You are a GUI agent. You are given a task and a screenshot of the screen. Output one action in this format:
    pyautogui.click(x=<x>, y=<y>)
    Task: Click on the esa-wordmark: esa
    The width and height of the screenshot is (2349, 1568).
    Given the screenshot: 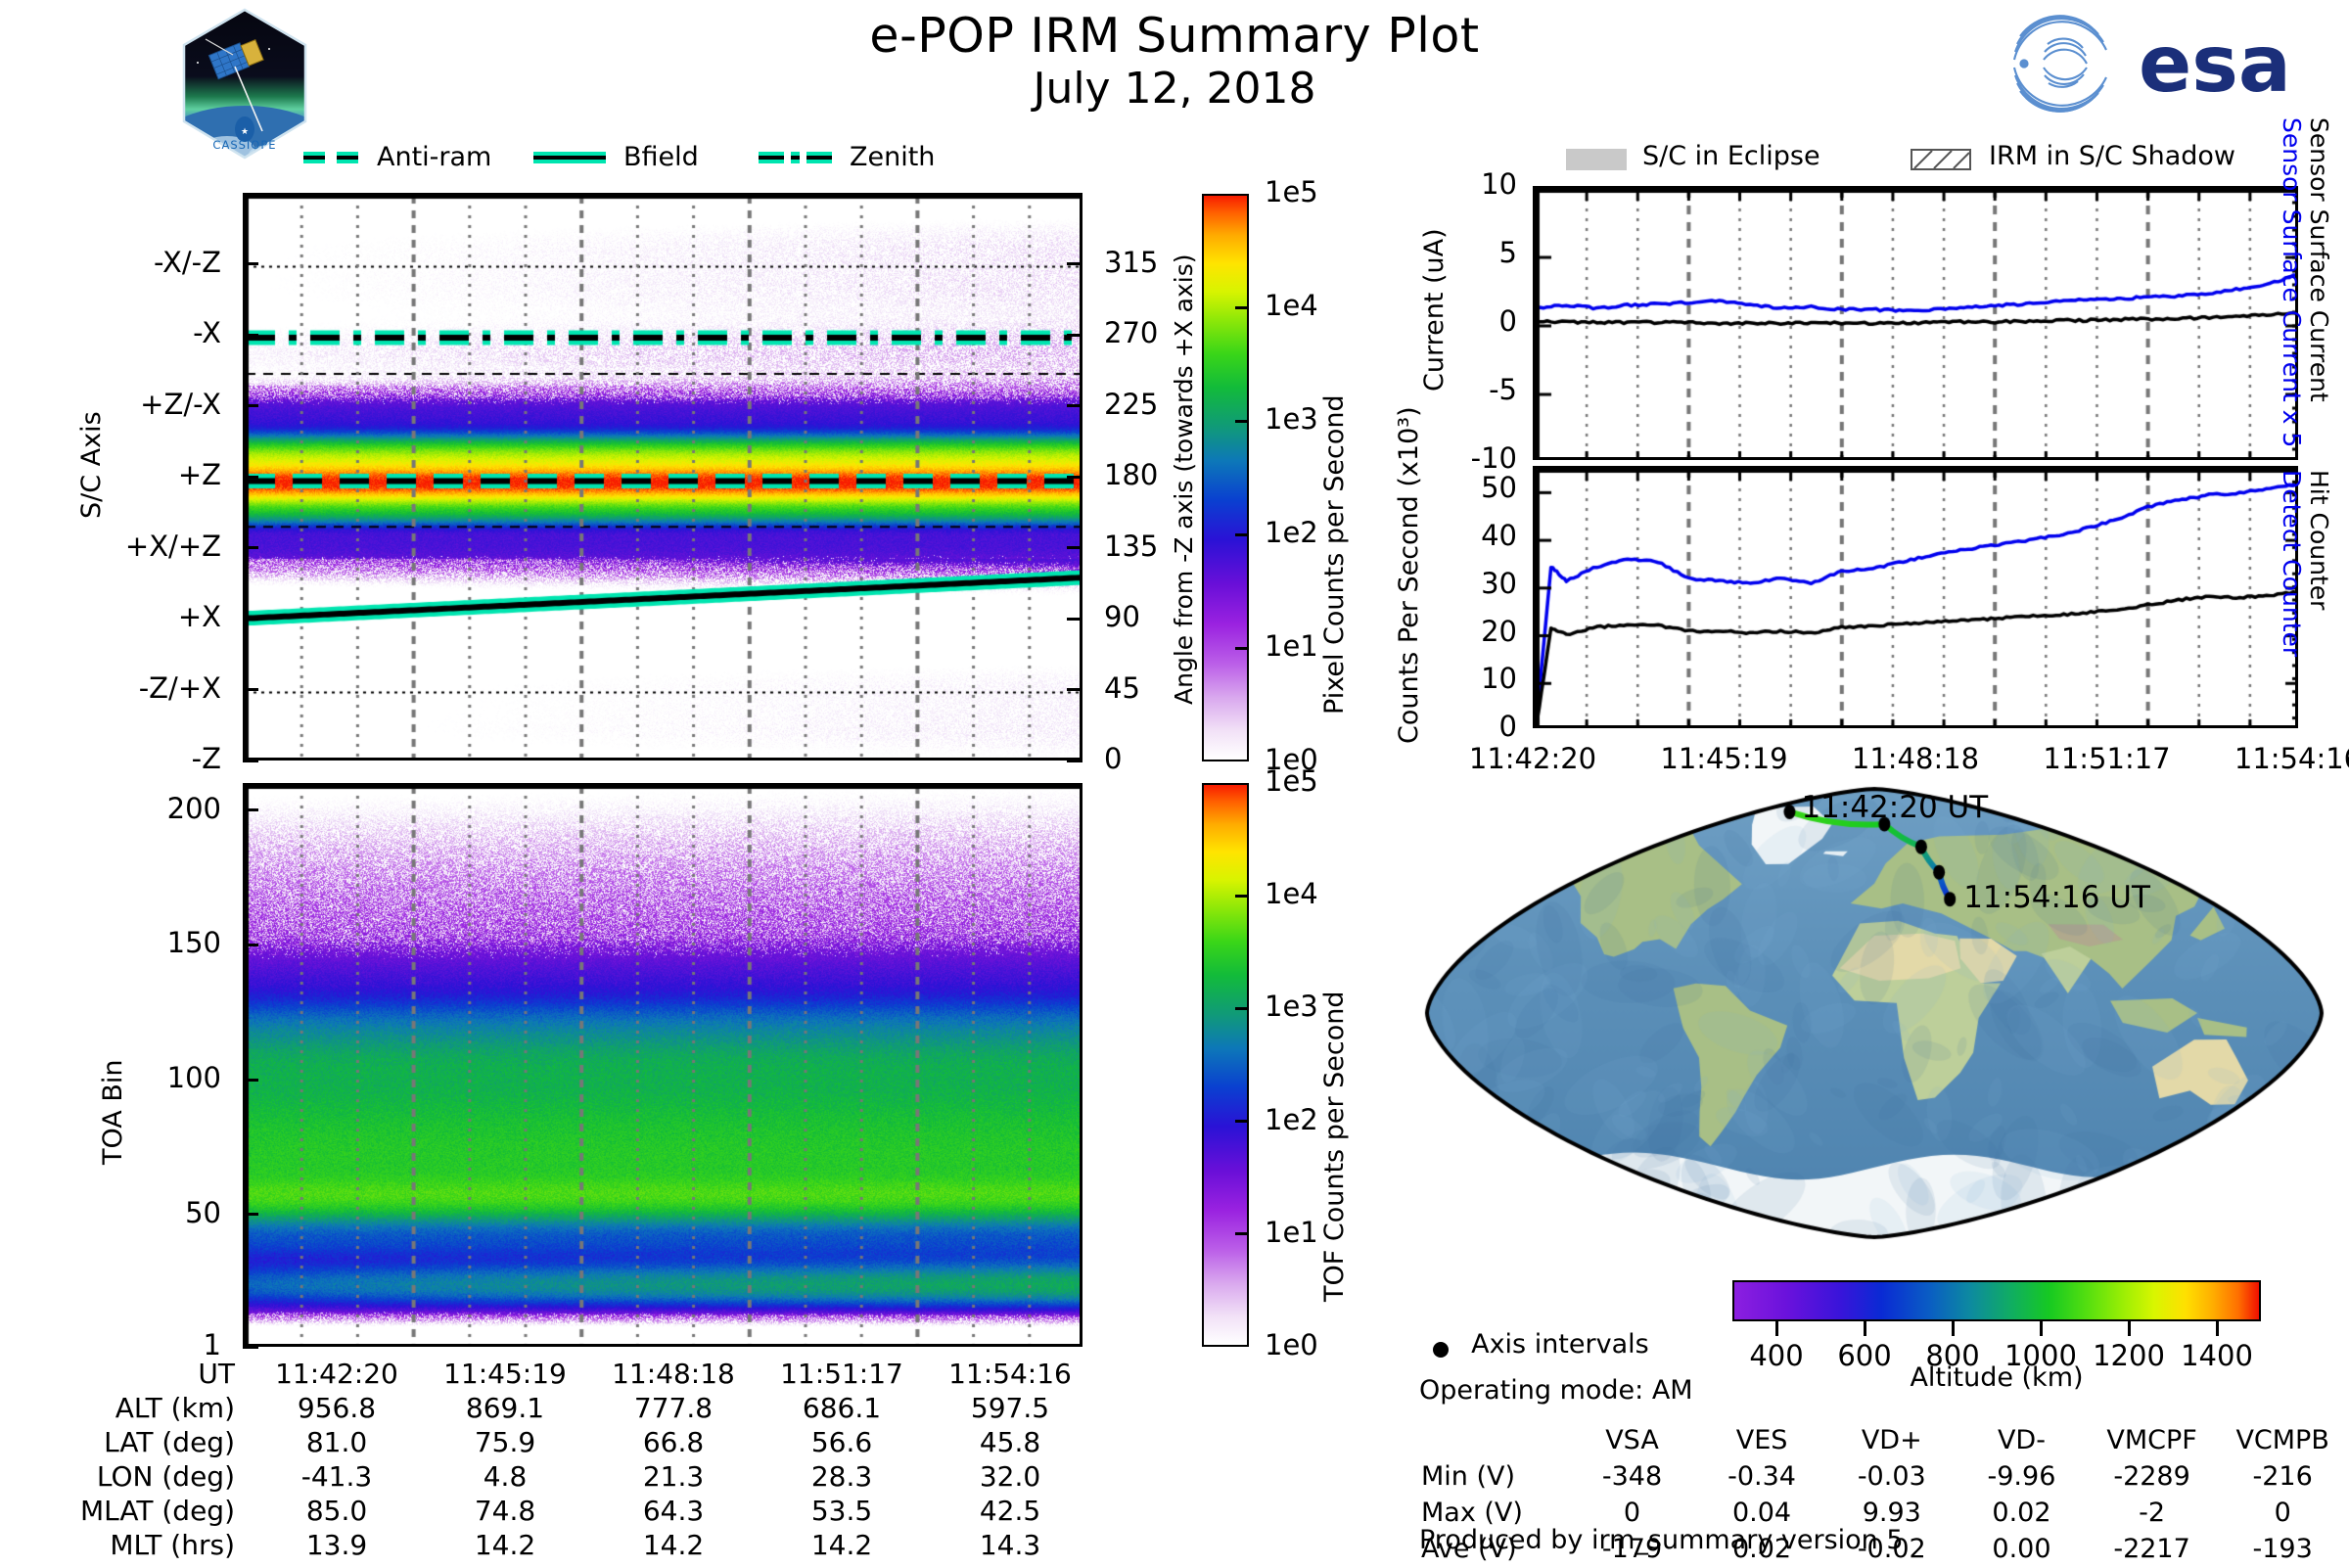 What is the action you would take?
    pyautogui.click(x=2215, y=64)
    